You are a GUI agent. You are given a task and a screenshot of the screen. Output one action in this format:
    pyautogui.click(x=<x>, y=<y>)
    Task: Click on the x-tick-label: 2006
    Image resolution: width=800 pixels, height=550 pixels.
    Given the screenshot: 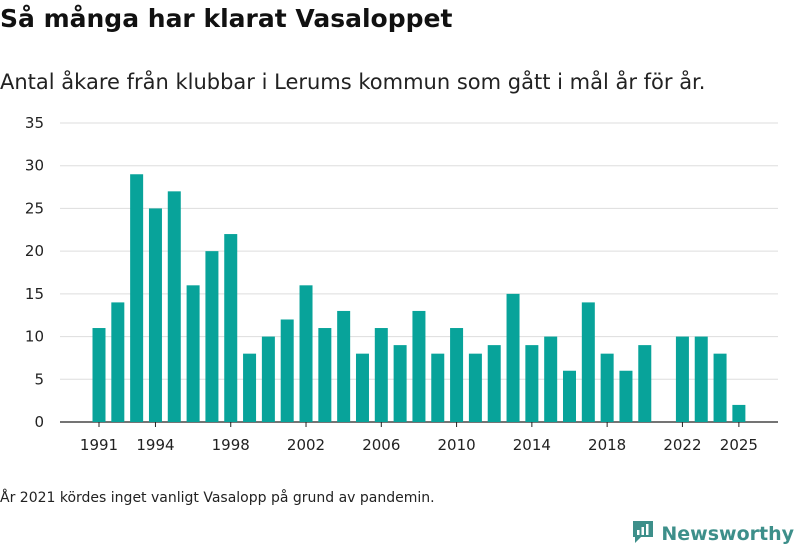 What is the action you would take?
    pyautogui.click(x=381, y=445)
    